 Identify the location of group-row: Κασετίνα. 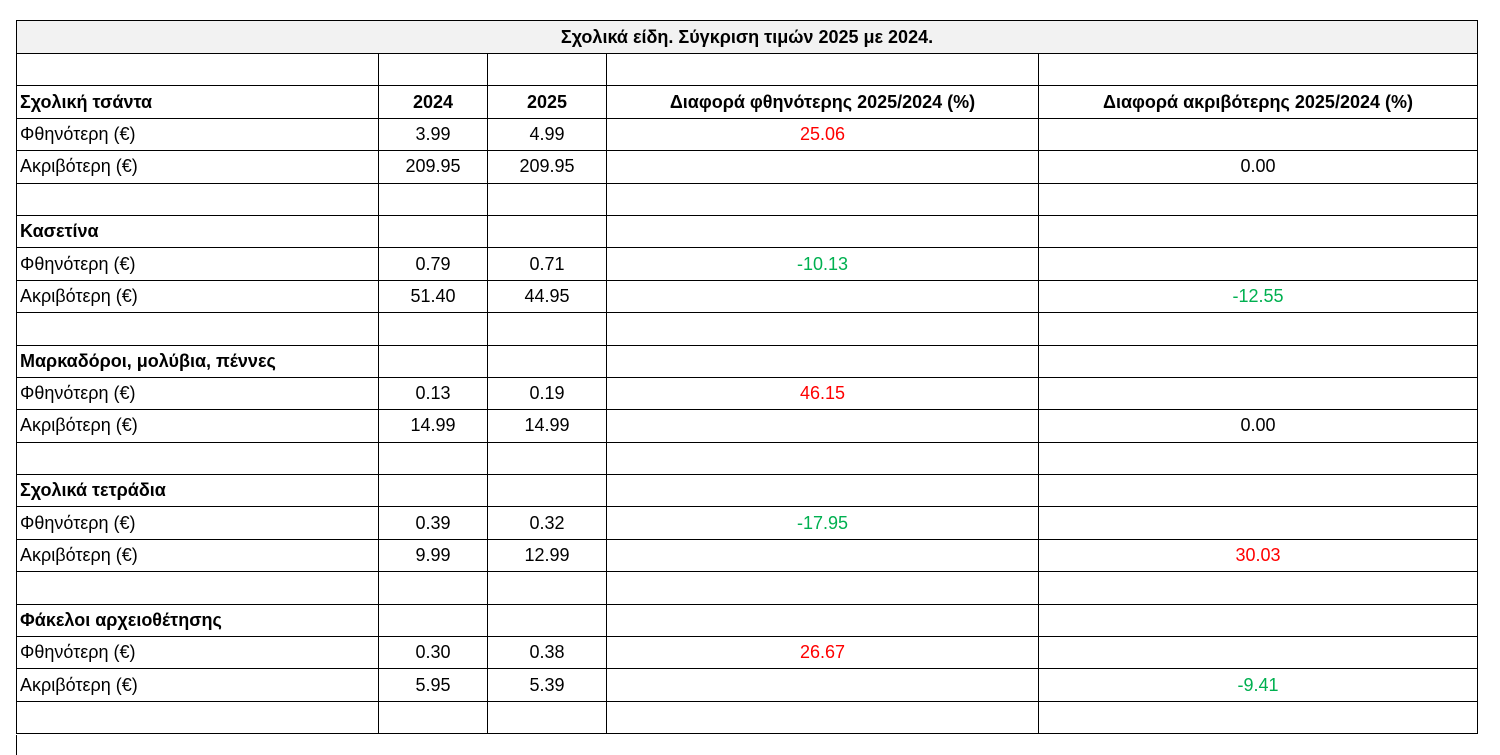
(747, 231).